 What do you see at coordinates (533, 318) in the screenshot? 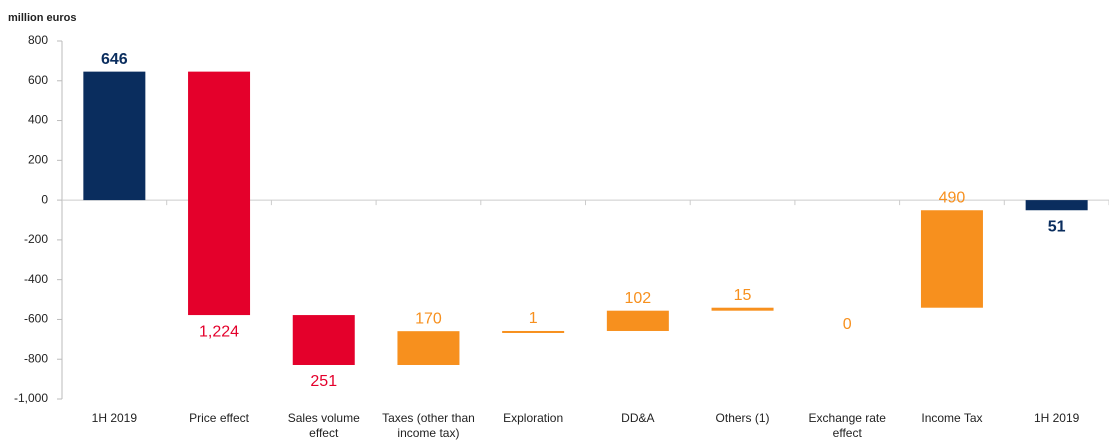
I see `data-label: 1` at bounding box center [533, 318].